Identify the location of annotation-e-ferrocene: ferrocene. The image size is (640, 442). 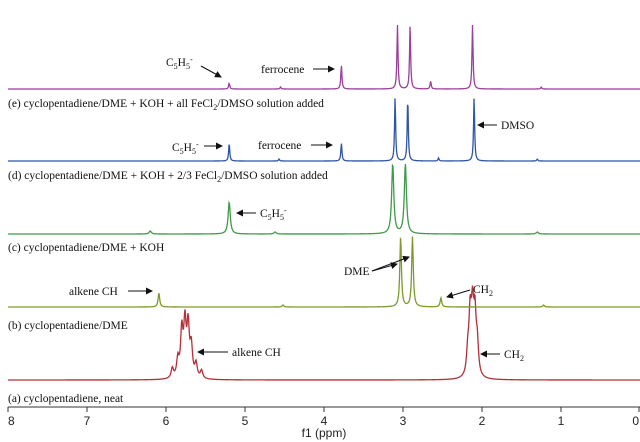
(298, 70).